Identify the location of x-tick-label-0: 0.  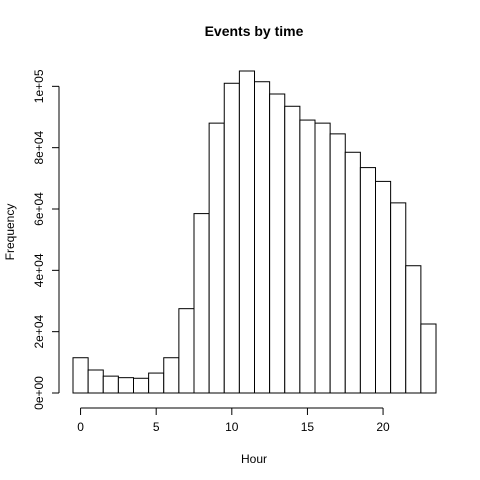
(80, 427).